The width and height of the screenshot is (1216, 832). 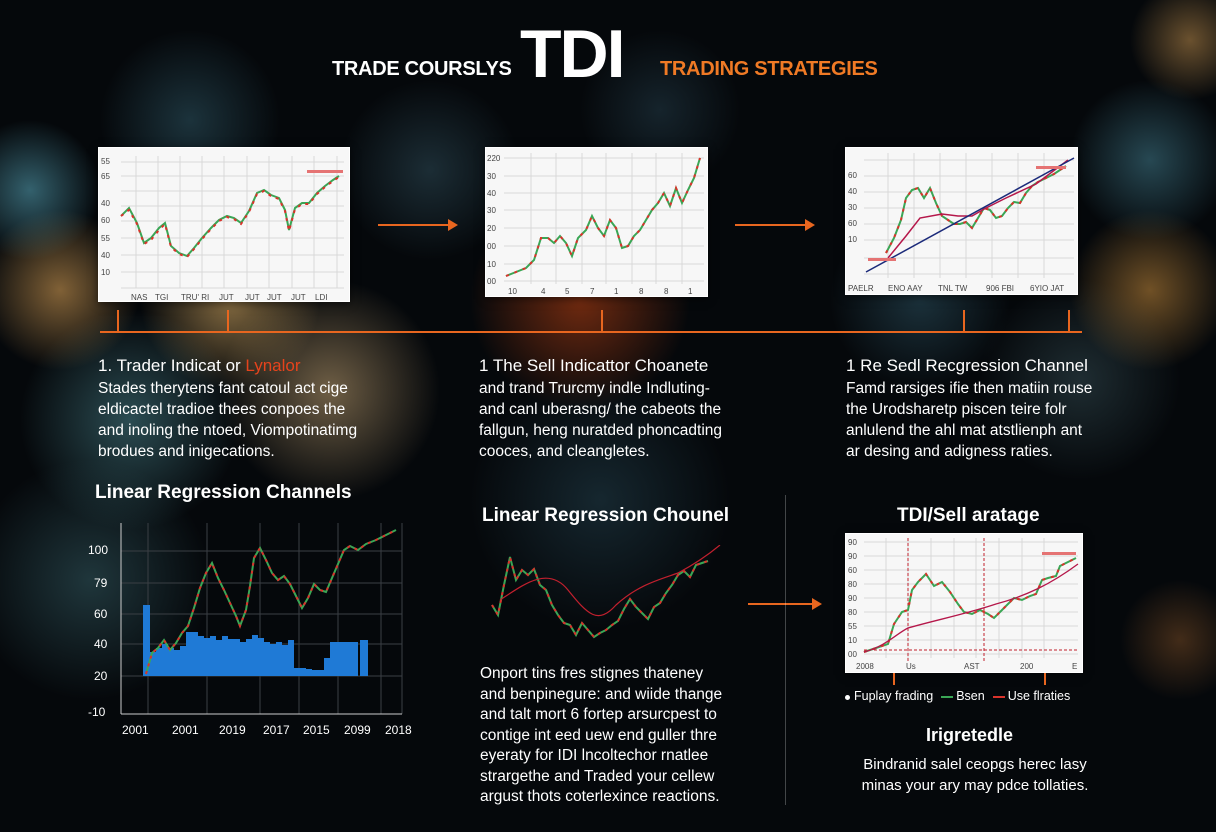 What do you see at coordinates (1000, 288) in the screenshot?
I see `svg-text: 906 FBI` at bounding box center [1000, 288].